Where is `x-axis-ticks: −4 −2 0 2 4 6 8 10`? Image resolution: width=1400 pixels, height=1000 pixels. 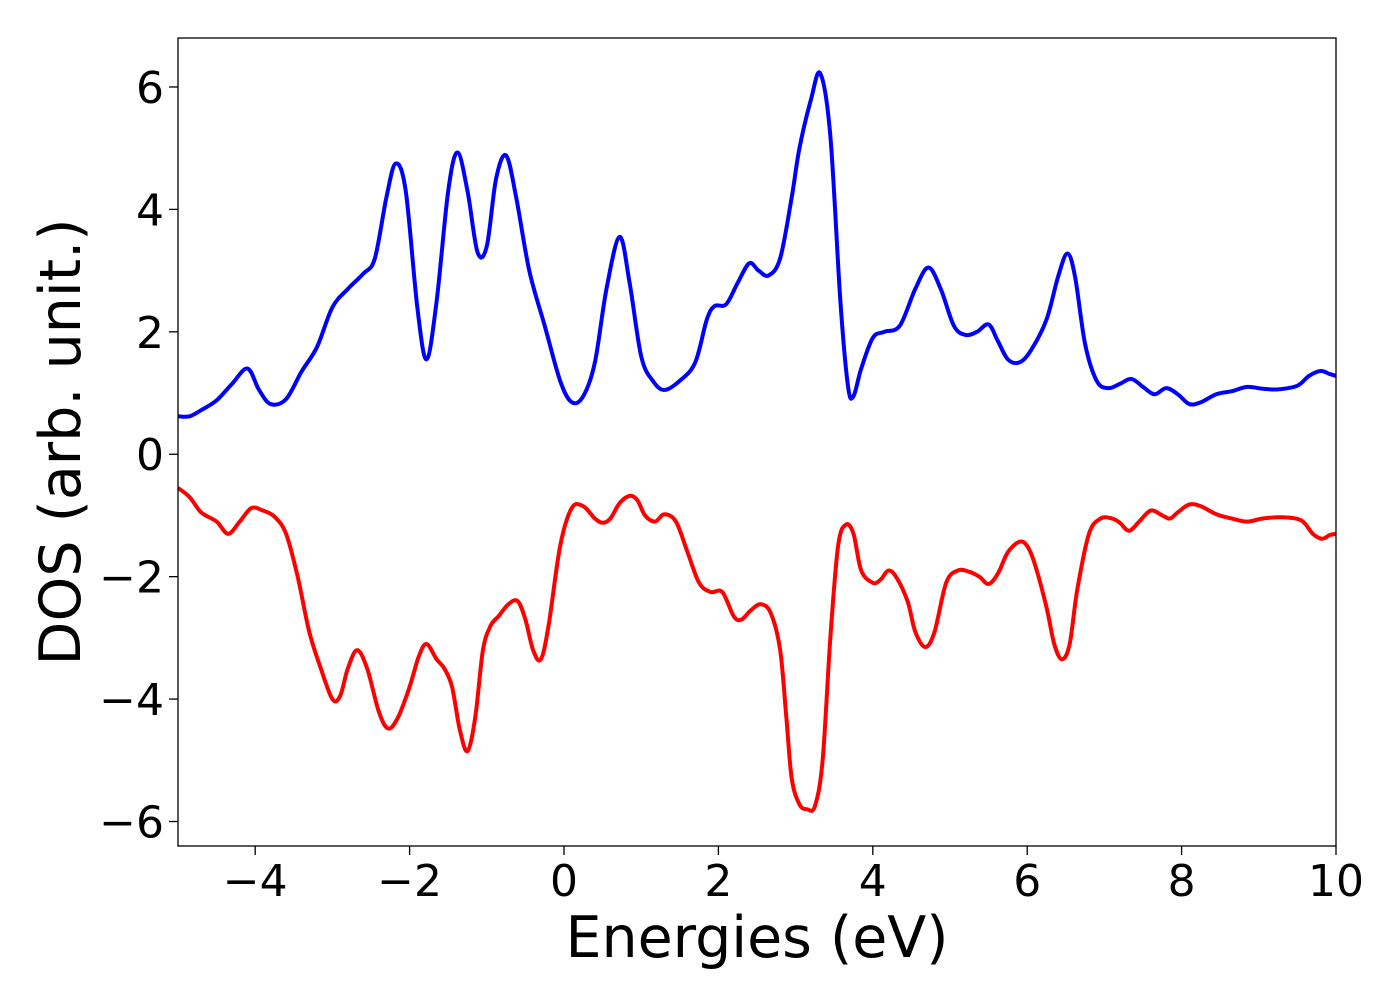
x-axis-ticks: −4 −2 0 2 4 6 8 10 is located at coordinates (793, 876).